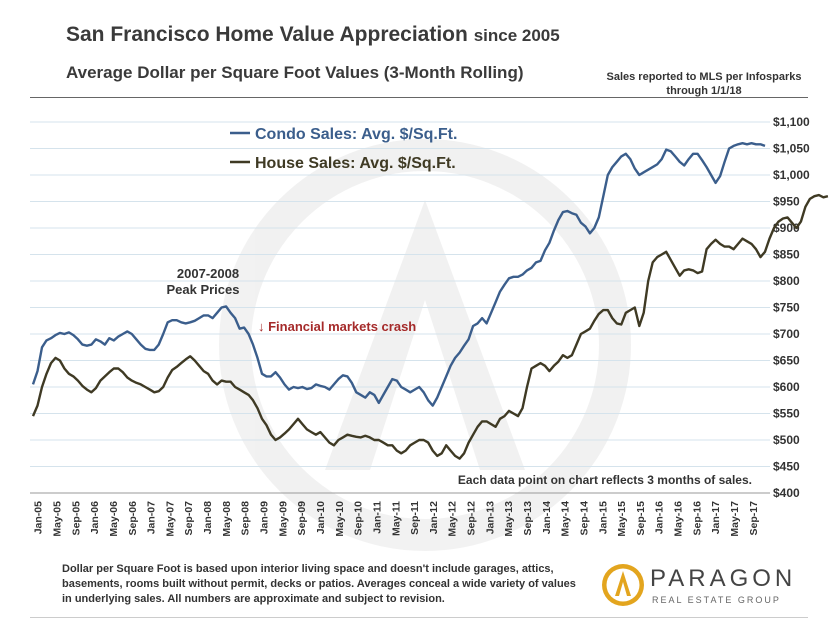 This screenshot has height=625, width=835. Describe the element at coordinates (133, 518) in the screenshot. I see `x-tick-label: Sep-06` at that location.